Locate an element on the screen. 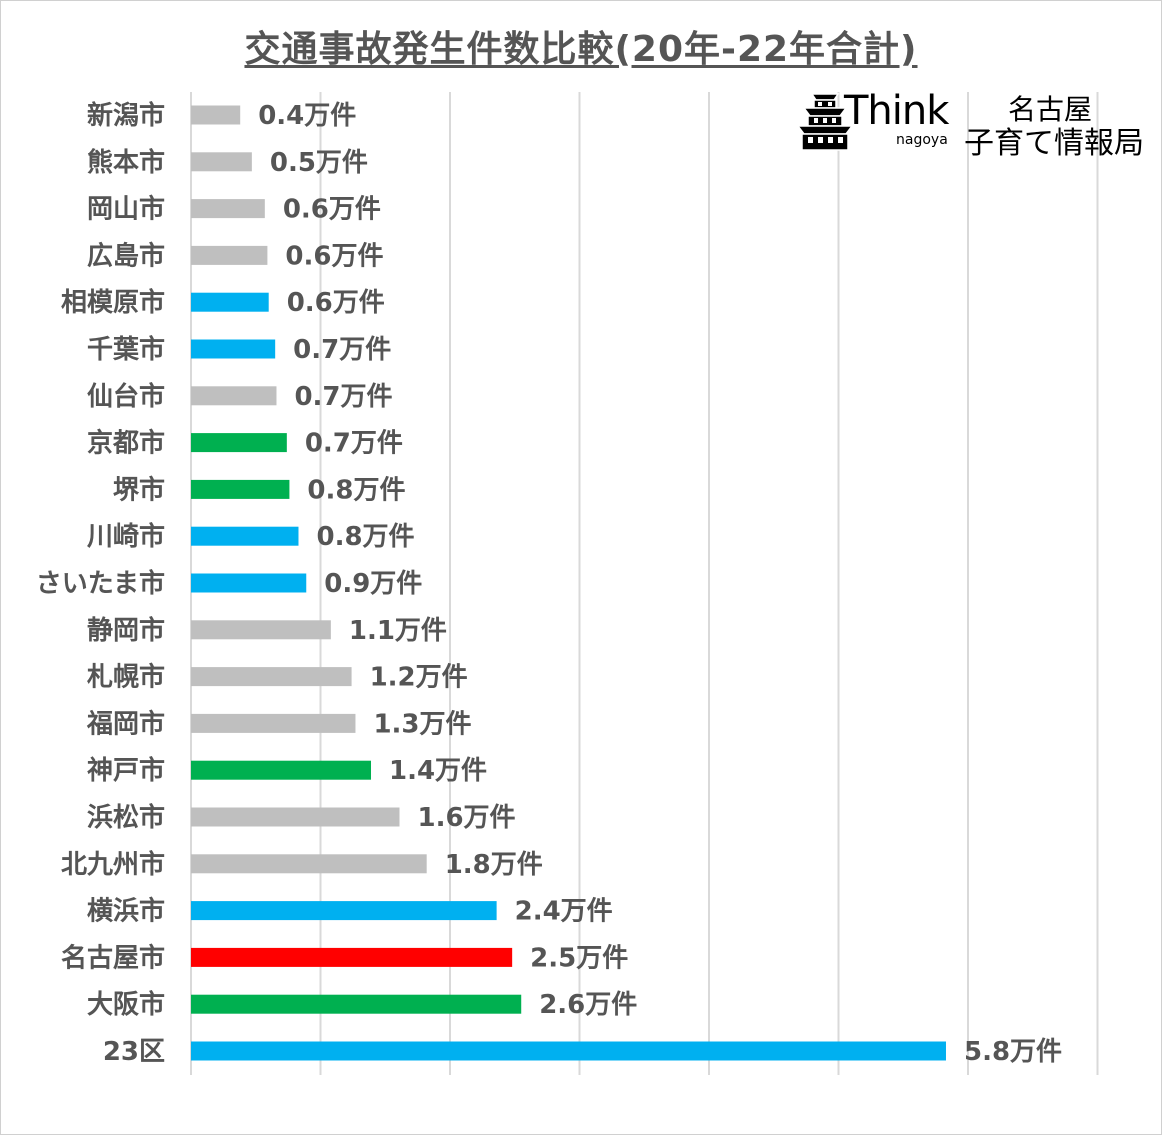 The image size is (1162, 1135). category-label: さいたま市 is located at coordinates (100, 583).